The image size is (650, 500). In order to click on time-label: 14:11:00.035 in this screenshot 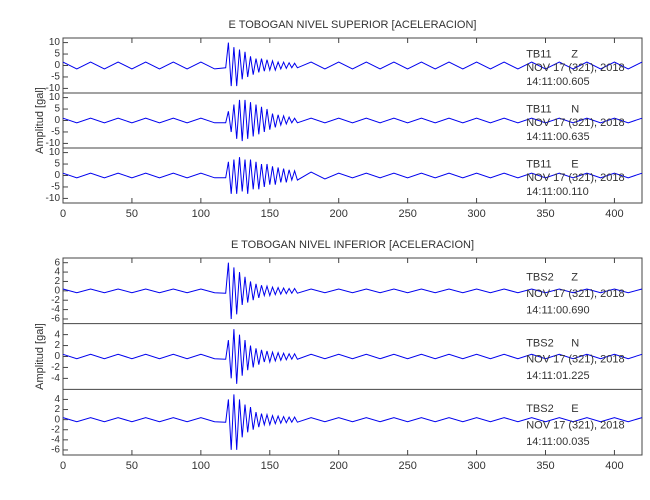, I will do `click(557, 442)`.